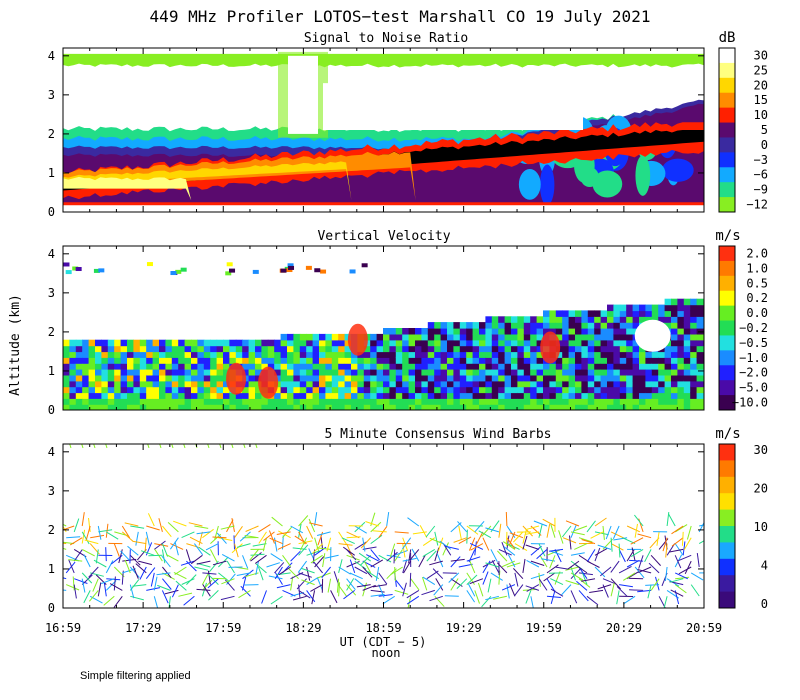 This screenshot has width=800, height=700. Describe the element at coordinates (757, 313) in the screenshot. I see `colorbar-label: 0.0` at that location.